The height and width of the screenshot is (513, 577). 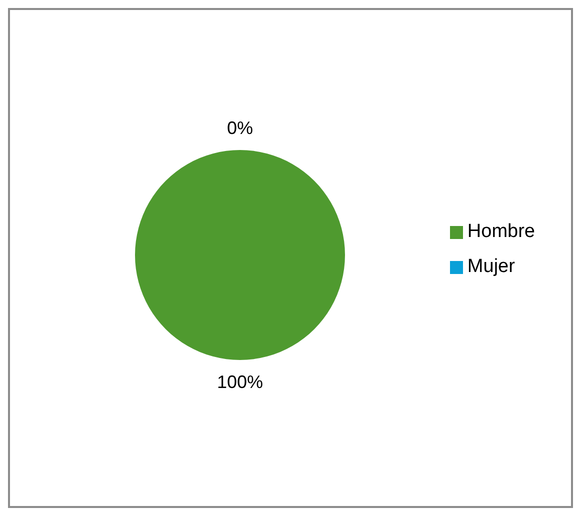 I want to click on legend-label: Mujer, so click(x=491, y=266).